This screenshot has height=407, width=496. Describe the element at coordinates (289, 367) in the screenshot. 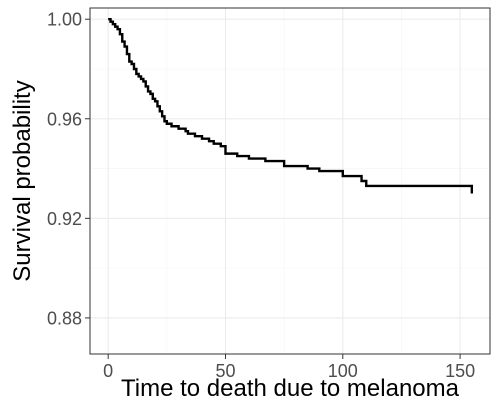

I see `x-axis-ticks: 0 50 100 150` at that location.